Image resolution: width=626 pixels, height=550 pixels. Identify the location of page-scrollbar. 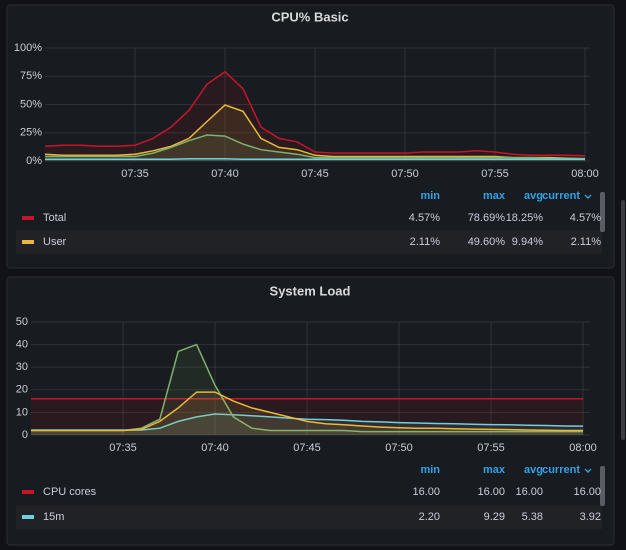
(623, 320).